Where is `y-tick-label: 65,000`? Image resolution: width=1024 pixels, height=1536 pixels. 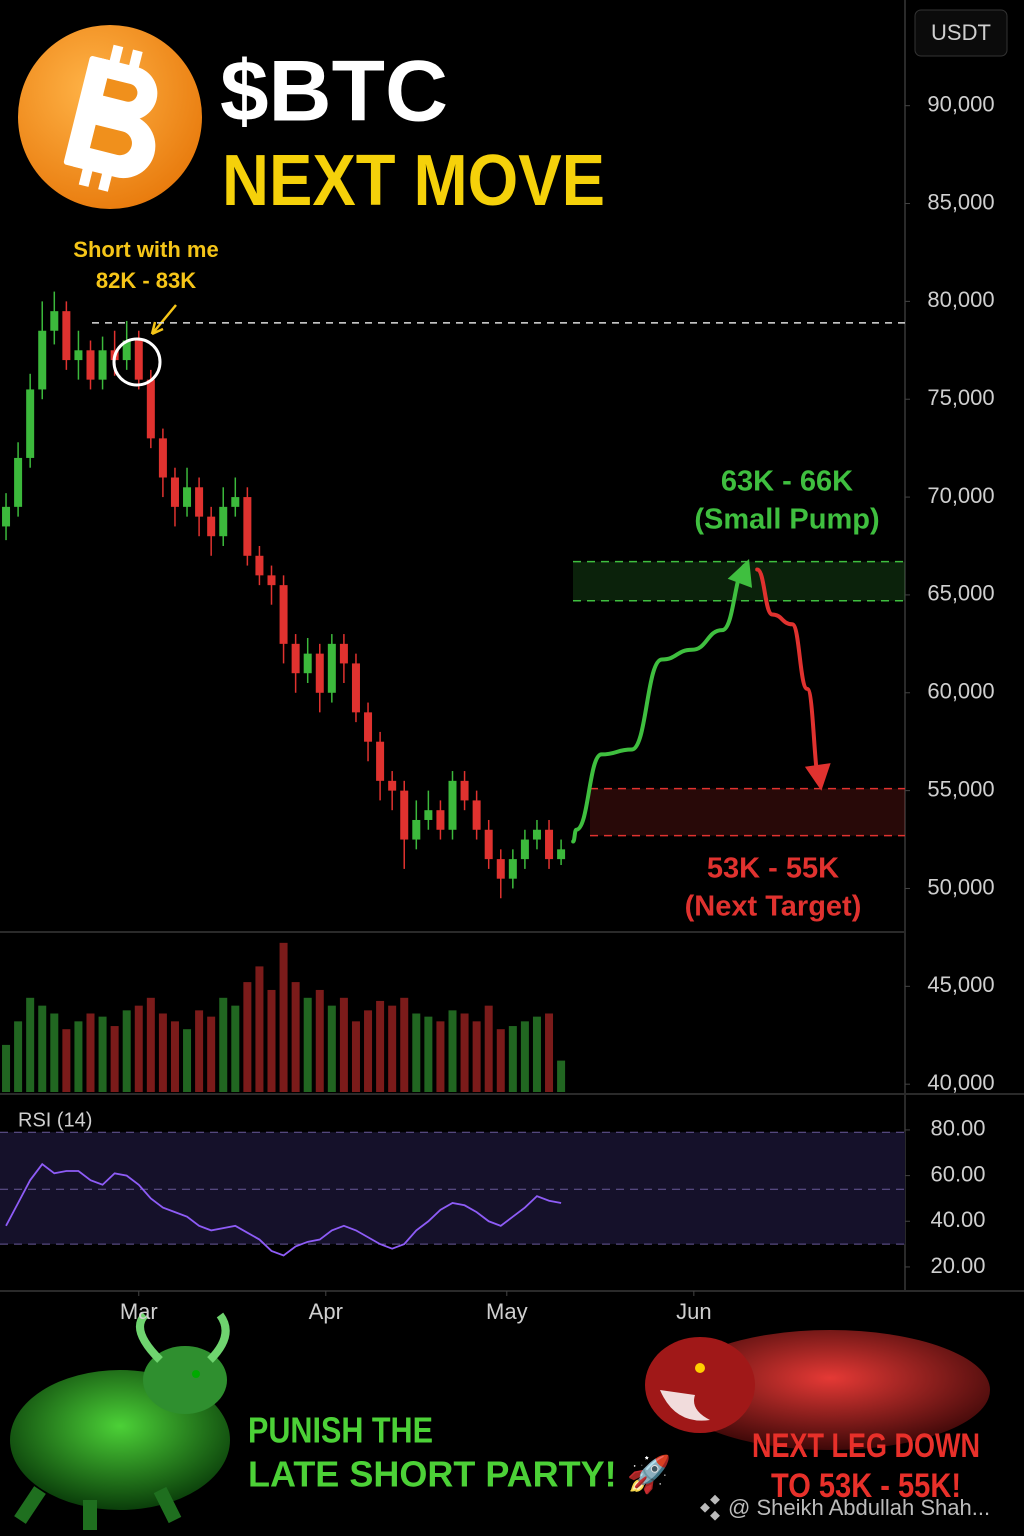
y-tick-label: 65,000 is located at coordinates (960, 593).